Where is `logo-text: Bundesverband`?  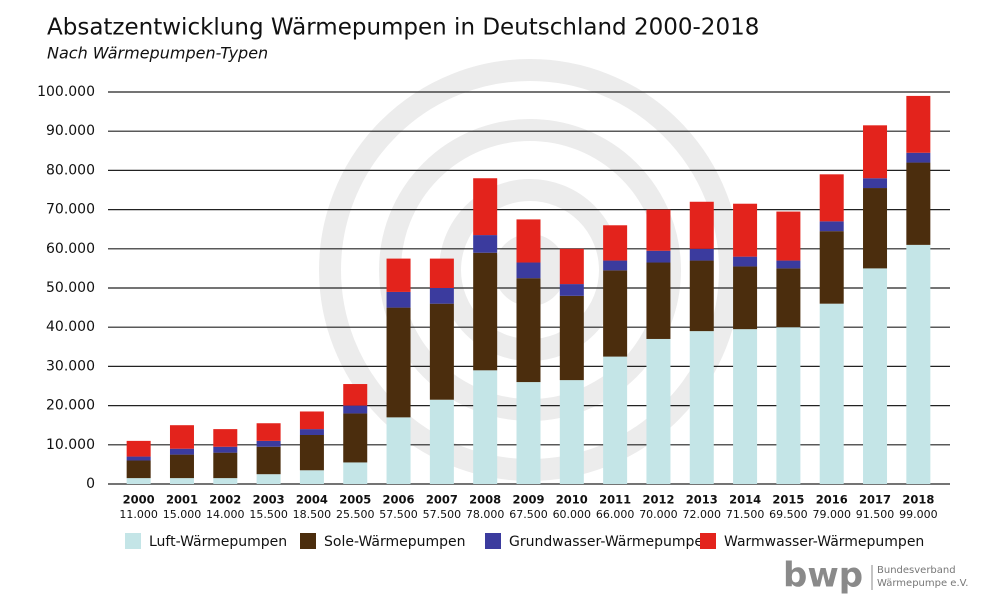
logo-text: Bundesverband is located at coordinates (916, 570).